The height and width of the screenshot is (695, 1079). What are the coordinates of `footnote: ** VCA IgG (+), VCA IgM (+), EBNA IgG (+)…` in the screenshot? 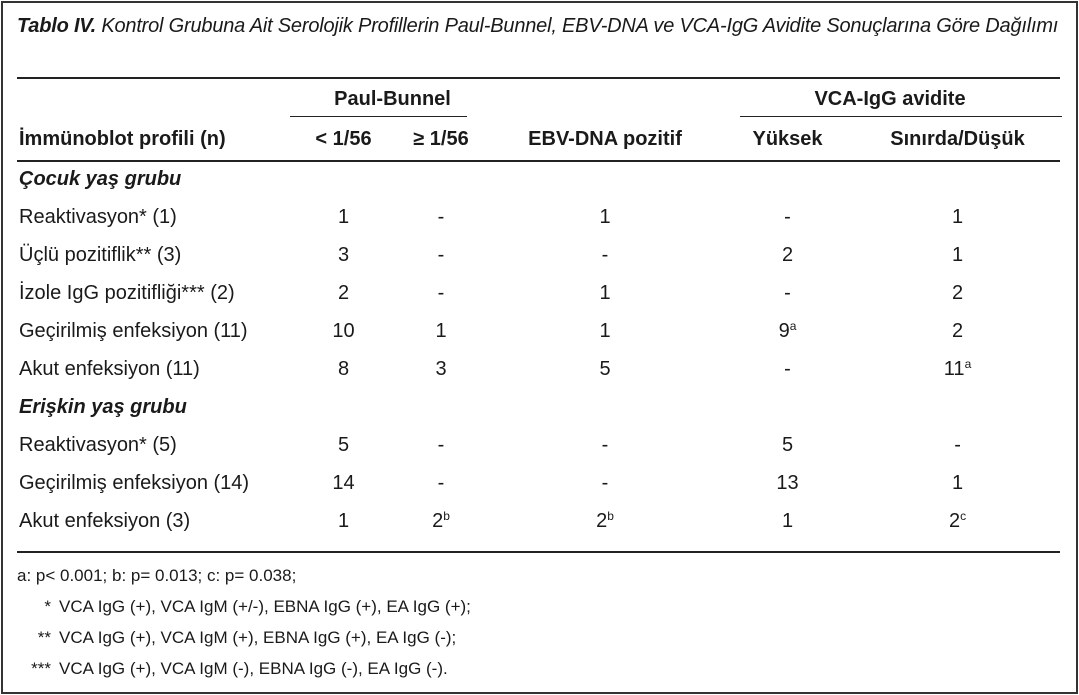 It's located at (244, 637).